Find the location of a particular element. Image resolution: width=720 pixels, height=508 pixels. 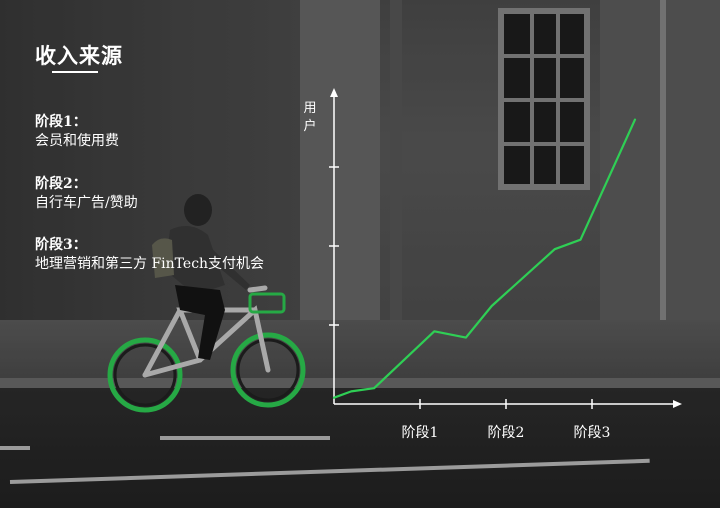

stage-1-description: 会员和使用费 is located at coordinates (77, 141).